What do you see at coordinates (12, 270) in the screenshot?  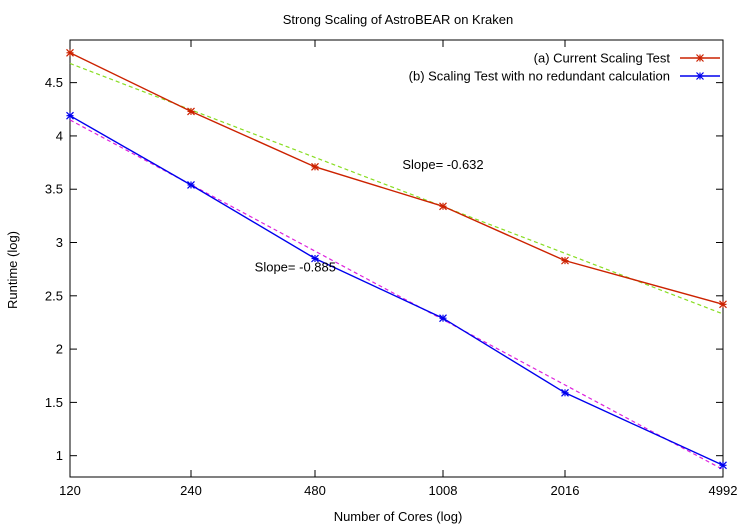 I see `y-axis-label: Runtime (log)` at bounding box center [12, 270].